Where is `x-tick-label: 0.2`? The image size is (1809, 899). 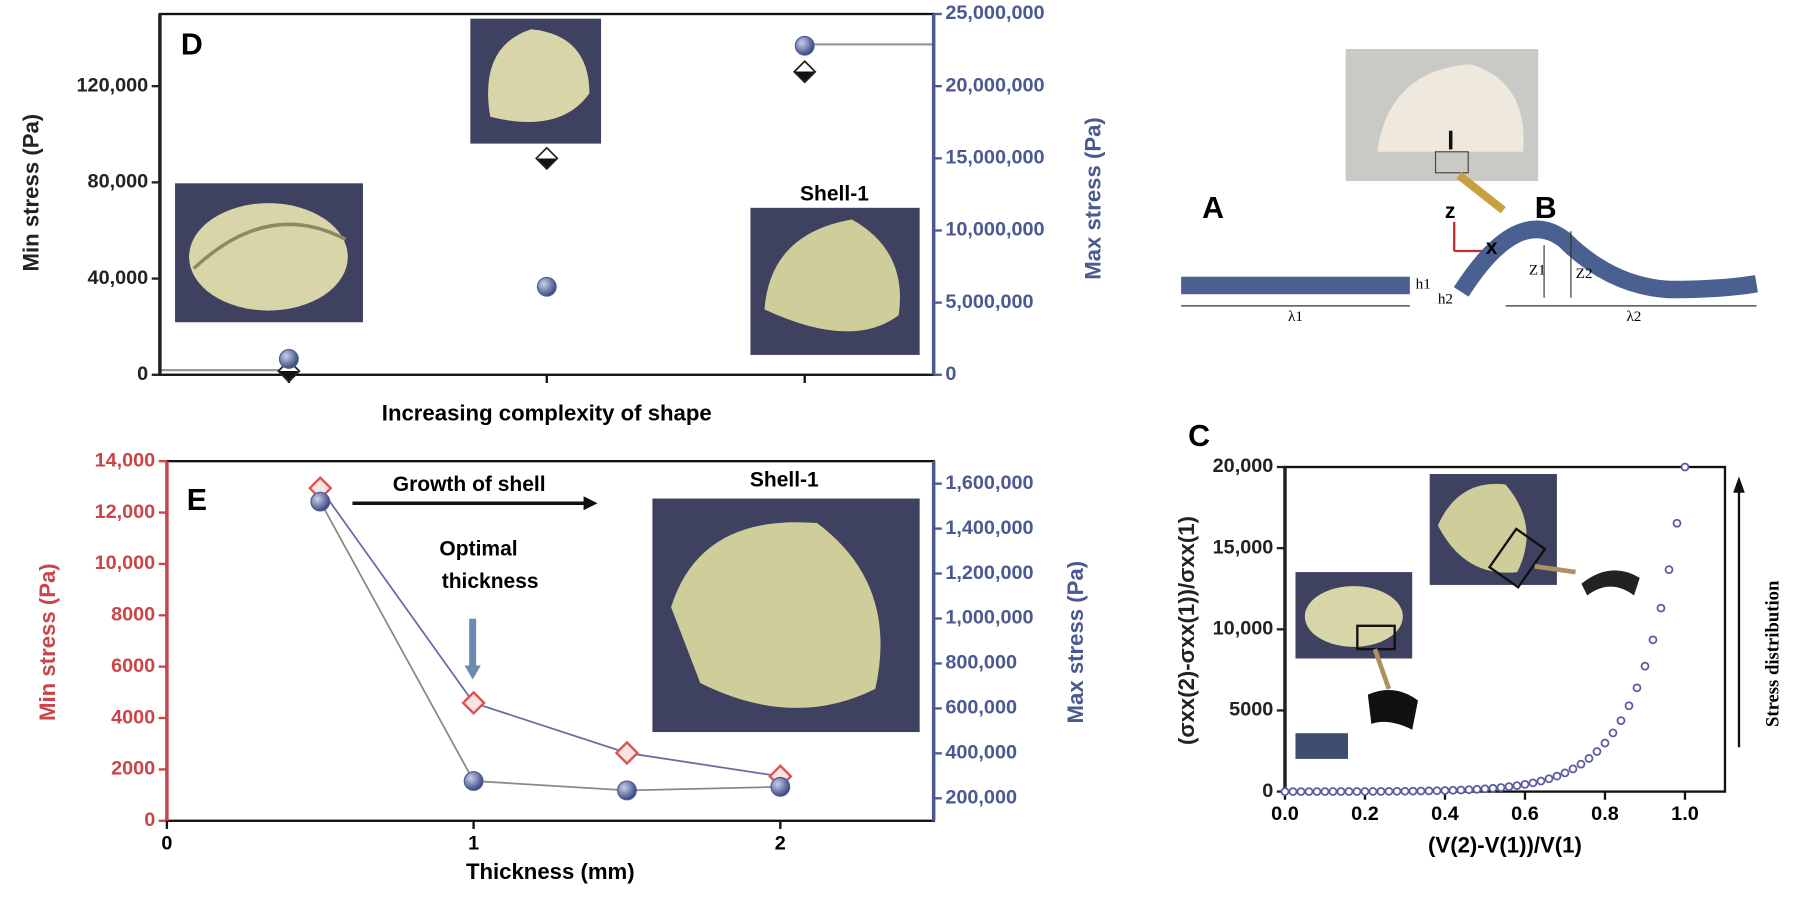 x-tick-label: 0.2 is located at coordinates (1365, 814).